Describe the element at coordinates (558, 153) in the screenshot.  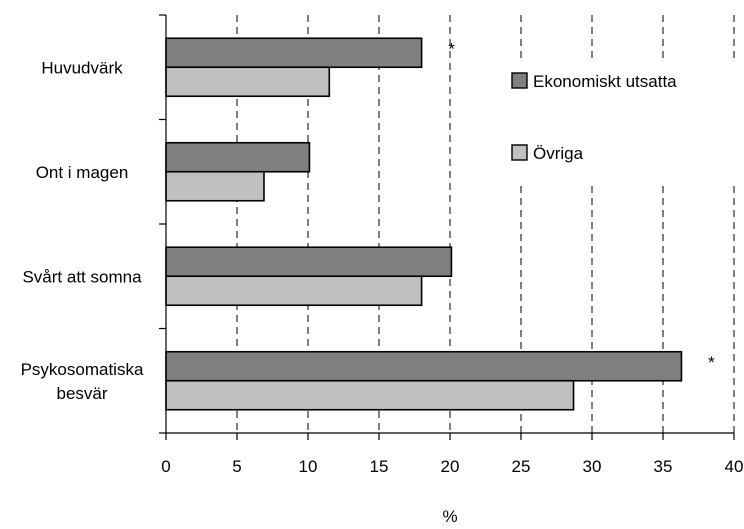
I see `legend-label: Övriga` at that location.